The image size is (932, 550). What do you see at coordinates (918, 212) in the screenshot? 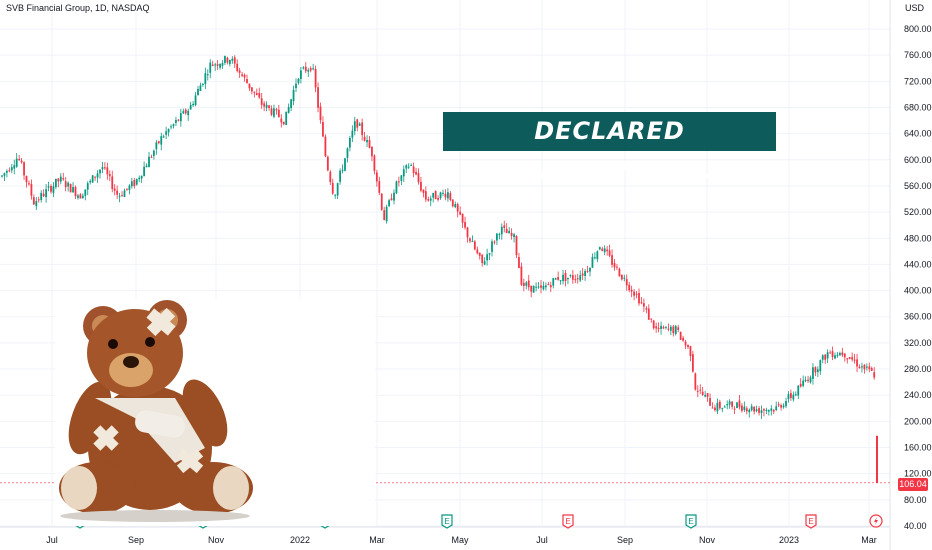
I see `y-tick-label: 520.00` at bounding box center [918, 212].